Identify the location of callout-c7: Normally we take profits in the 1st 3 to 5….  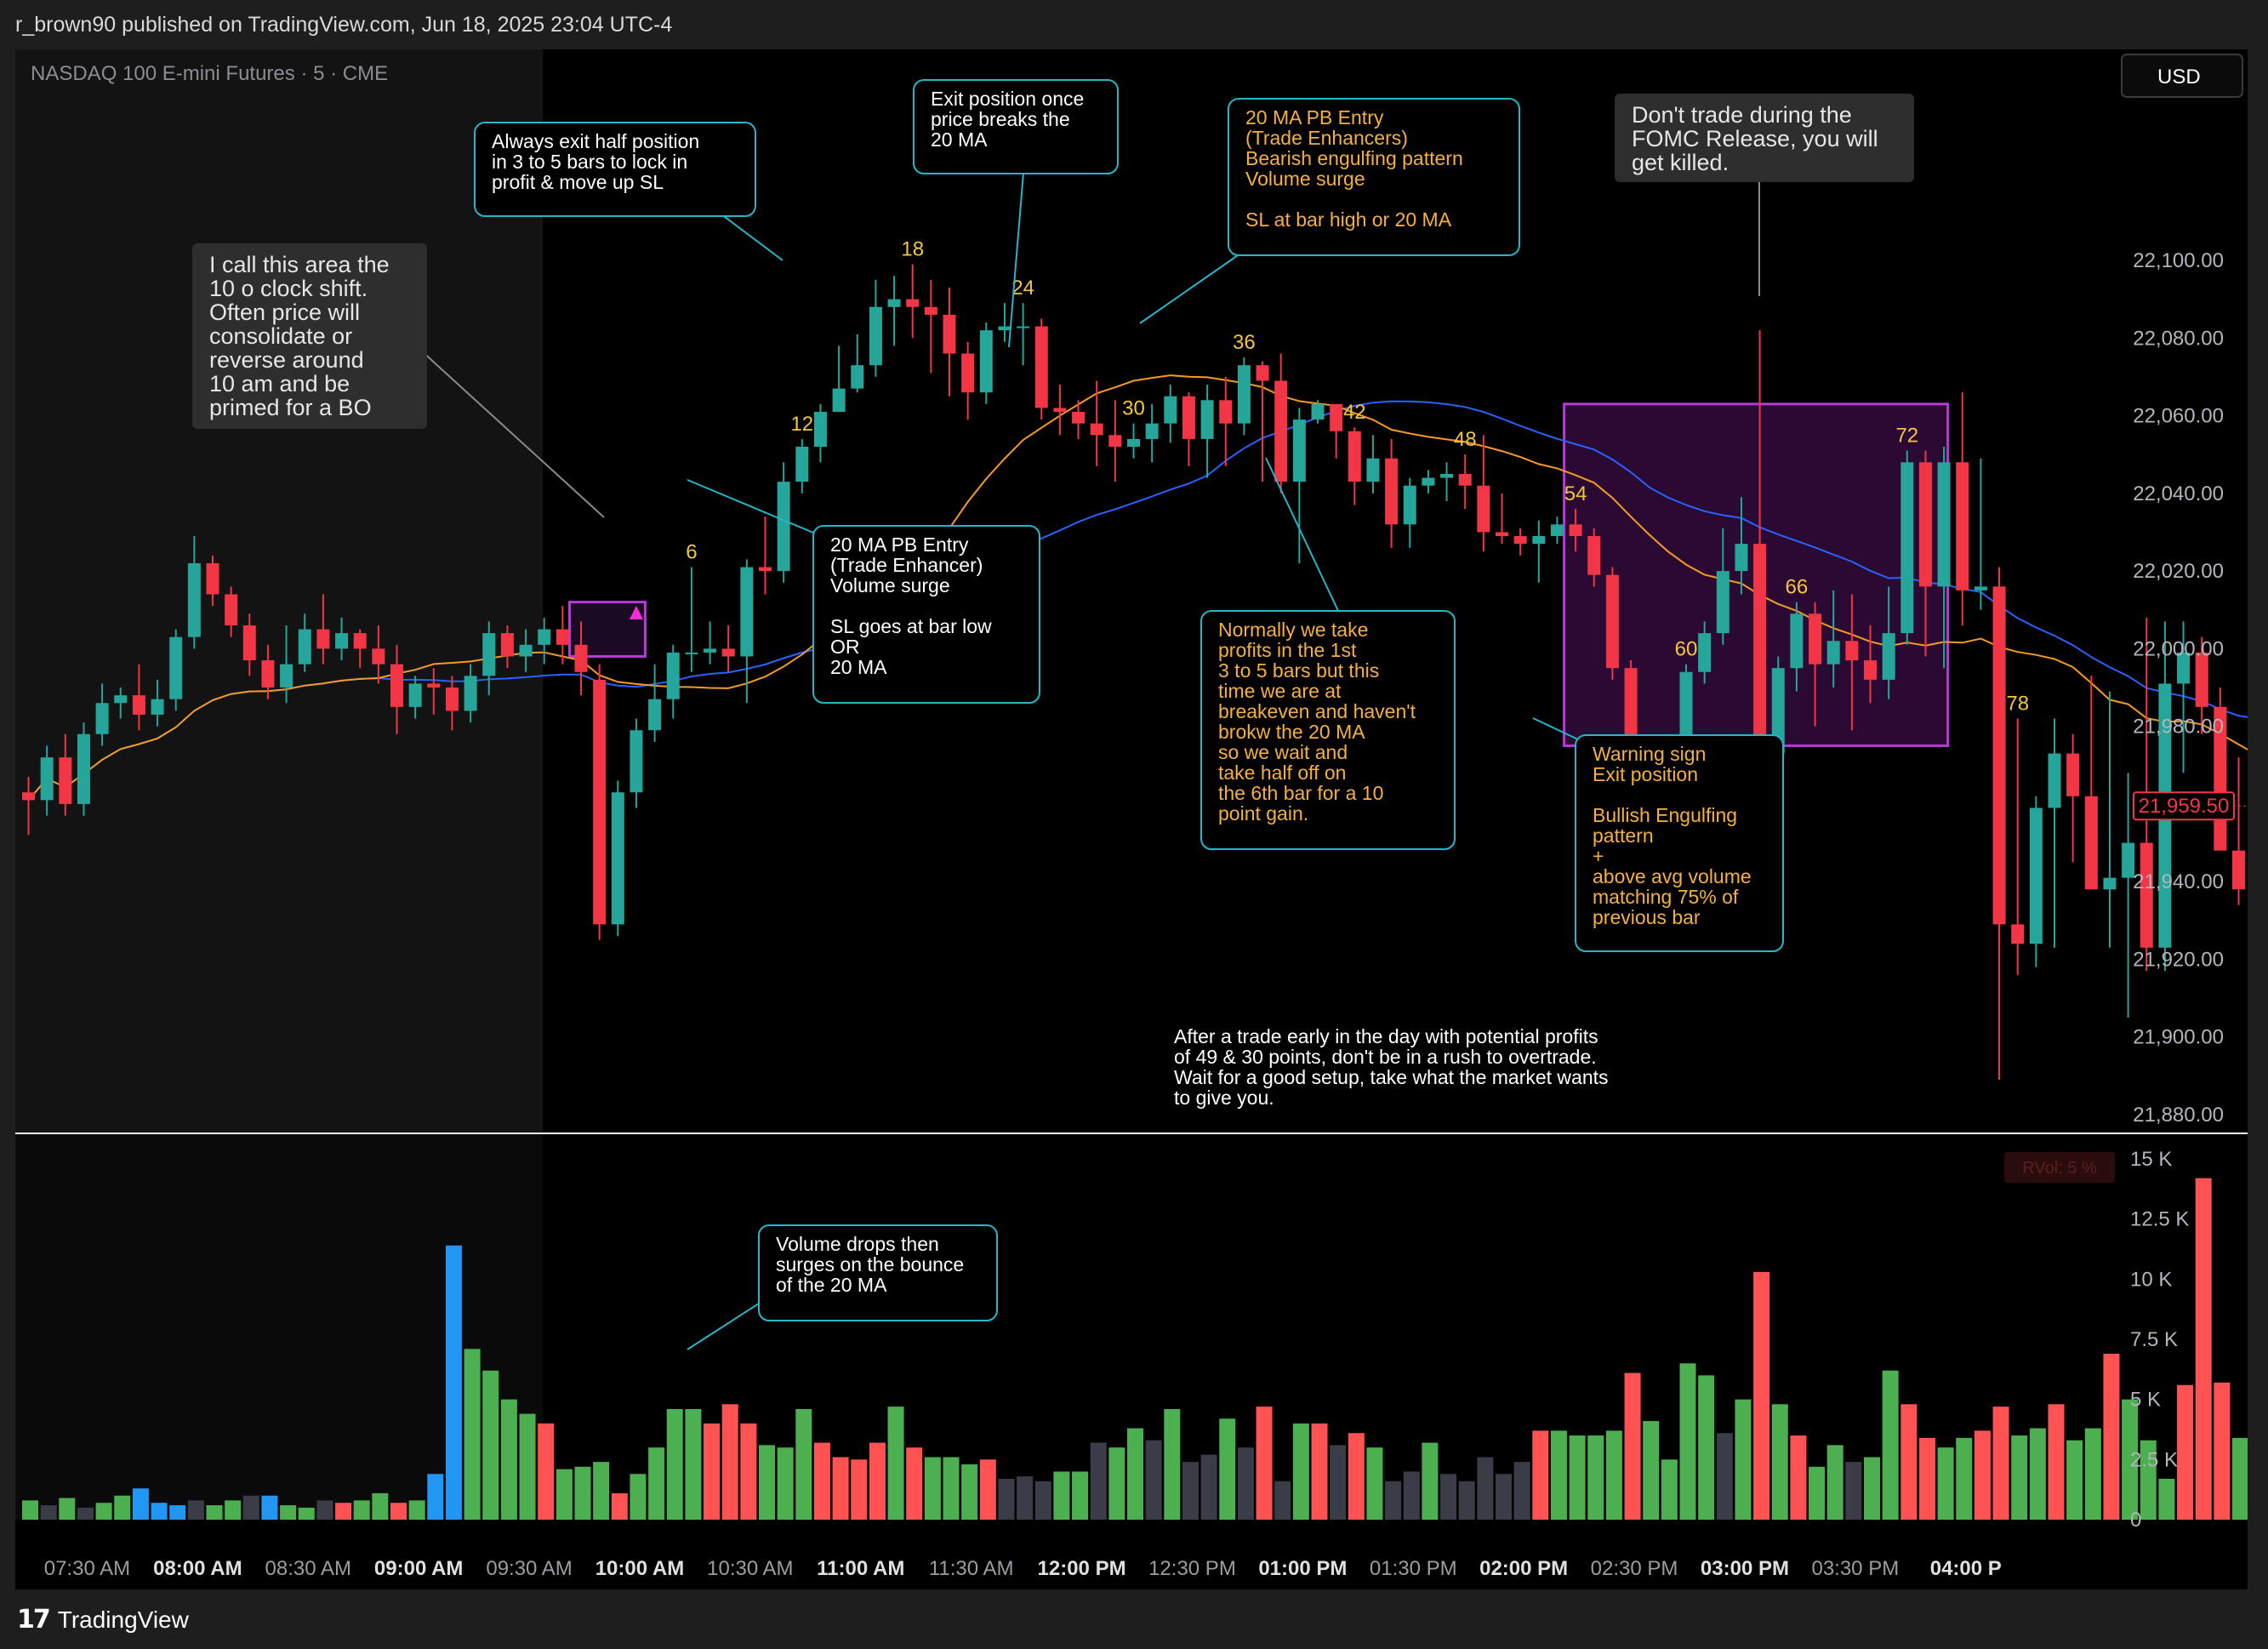
(1328, 653).